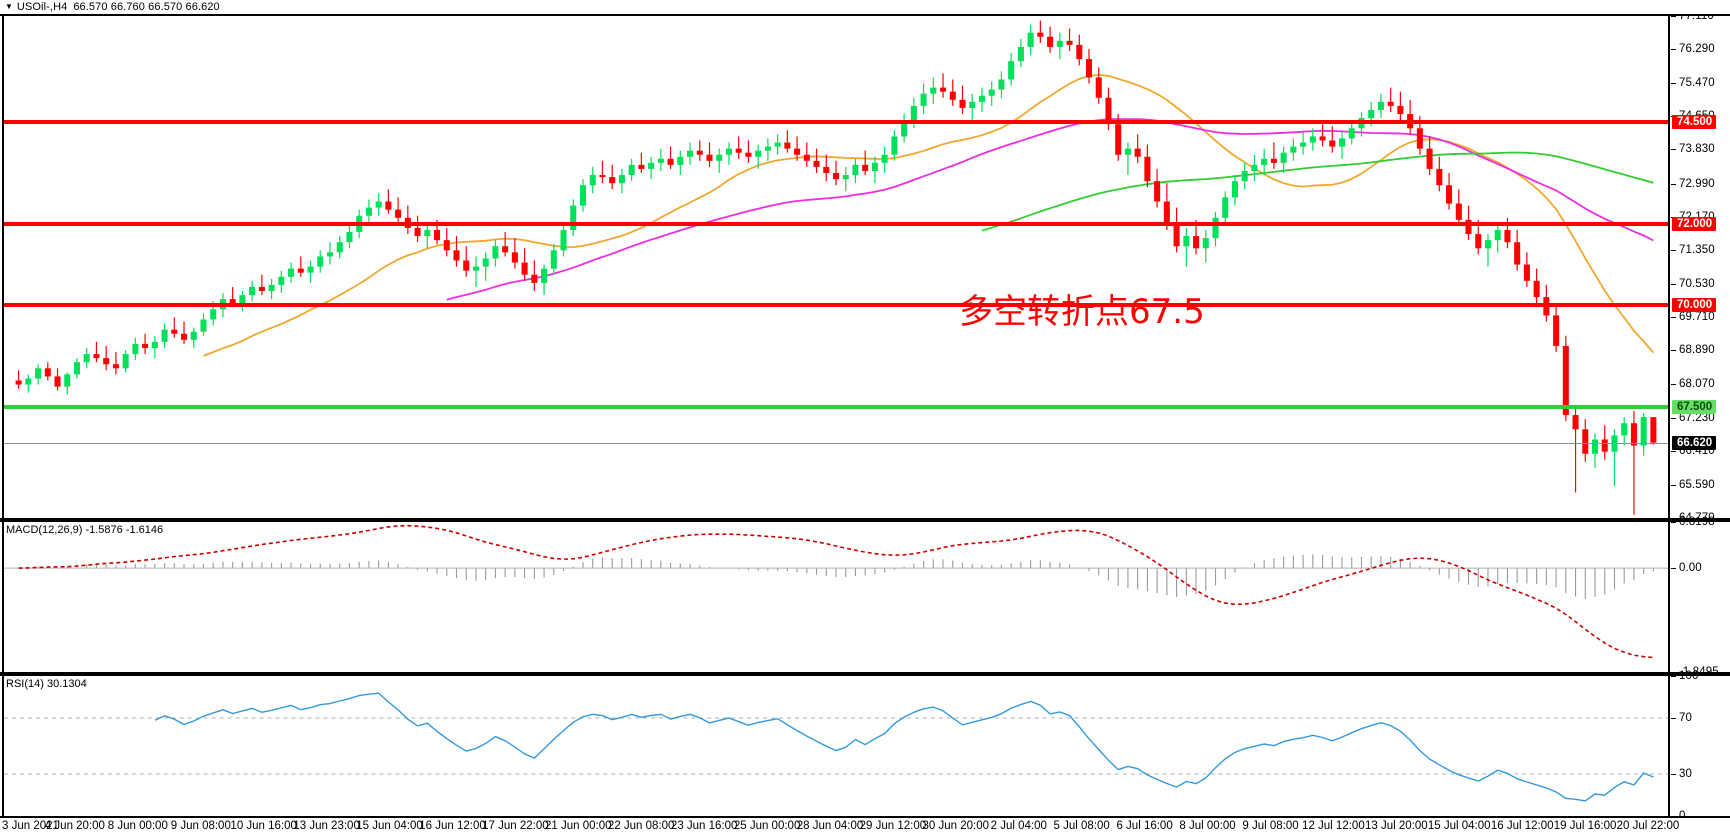 Image resolution: width=1730 pixels, height=840 pixels. I want to click on price-tag-66-620: 66.620, so click(1694, 442).